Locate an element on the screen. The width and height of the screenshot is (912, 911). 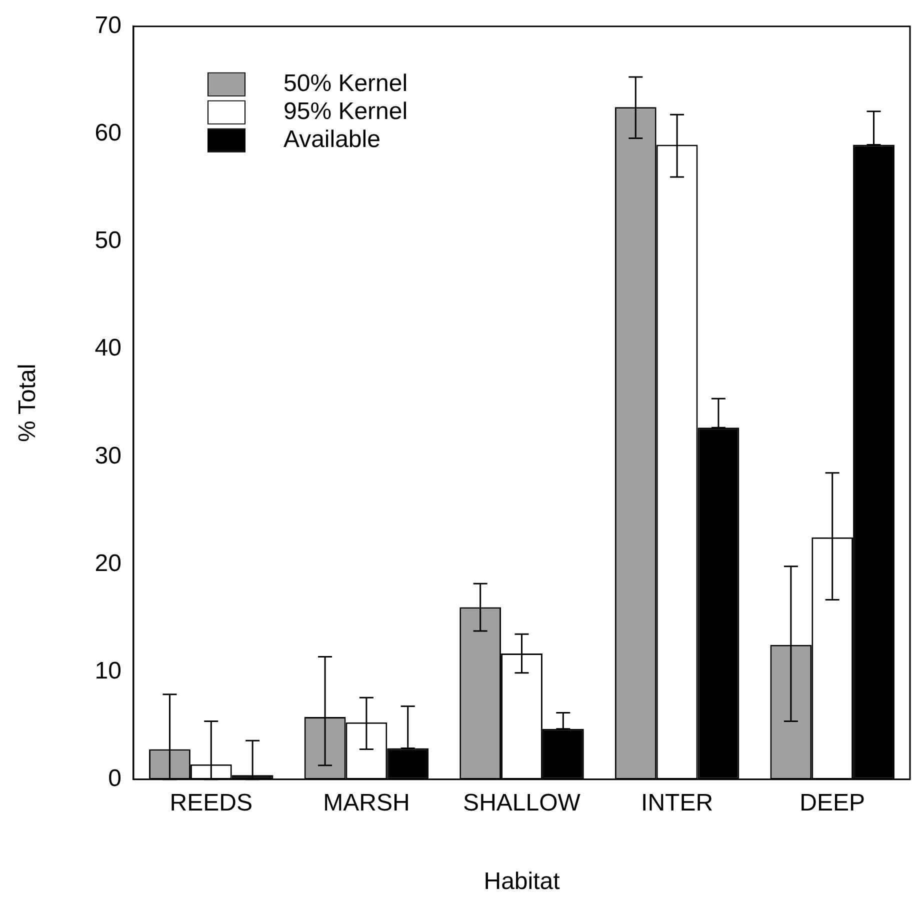
legend-label: 95% Kernel is located at coordinates (345, 112).